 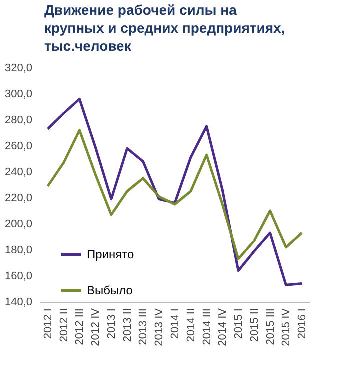 What do you see at coordinates (176, 324) in the screenshot?
I see `x-tick-label: 2014 I` at bounding box center [176, 324].